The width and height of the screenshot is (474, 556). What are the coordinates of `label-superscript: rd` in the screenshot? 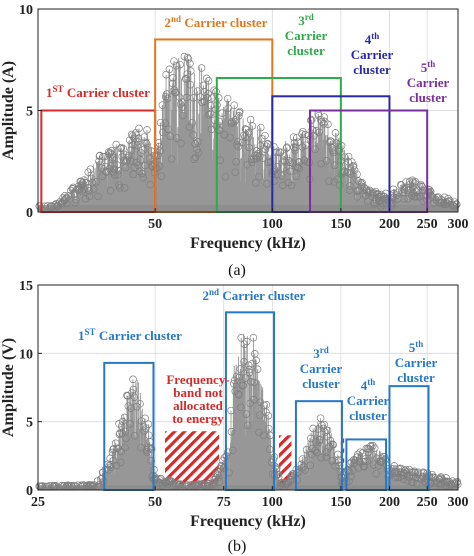 It's located at (324, 350).